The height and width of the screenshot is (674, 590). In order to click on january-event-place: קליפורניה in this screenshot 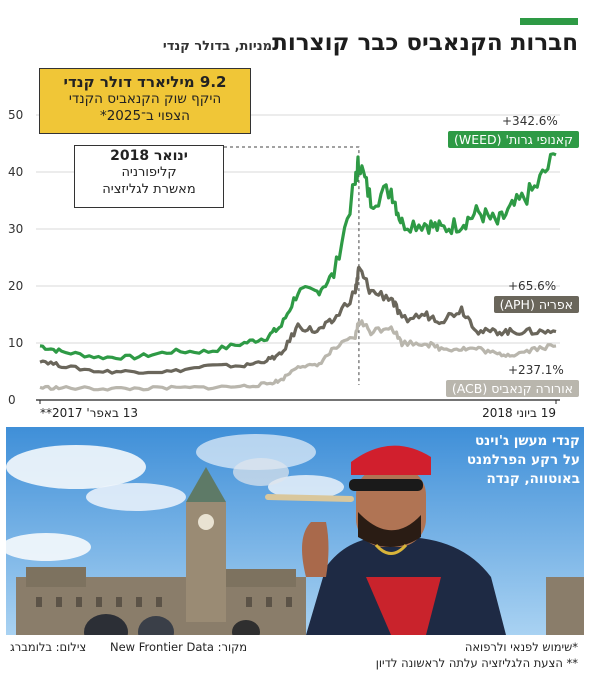, I will do `click(149, 172)`.